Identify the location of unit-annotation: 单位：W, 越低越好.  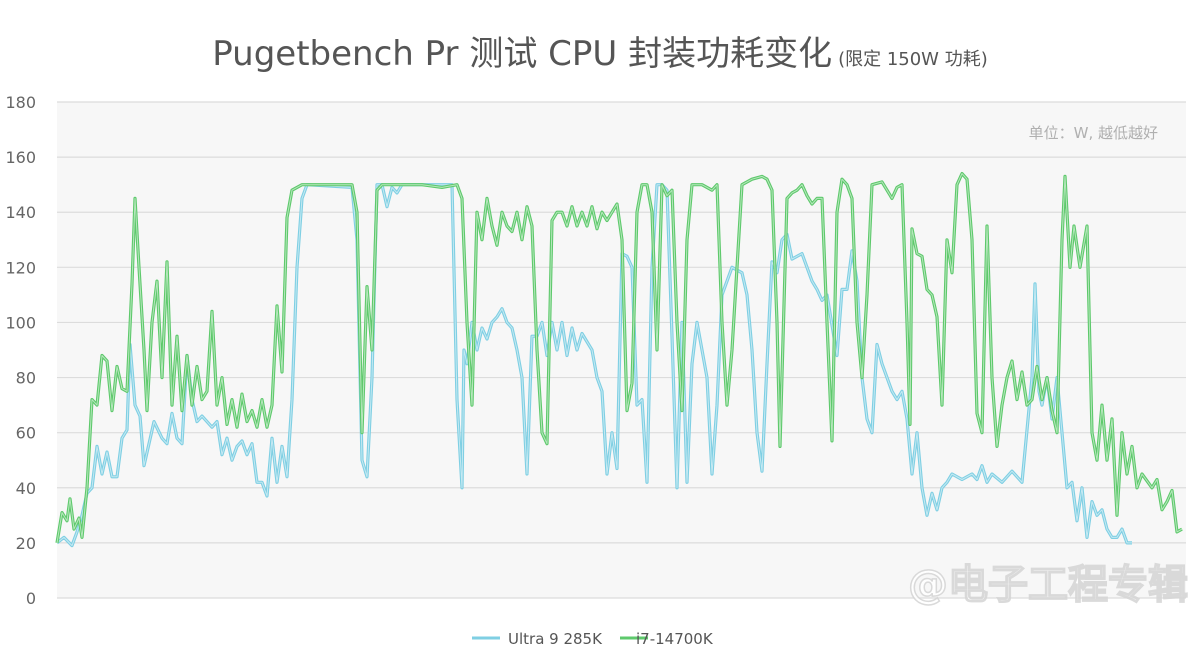
(1093, 133).